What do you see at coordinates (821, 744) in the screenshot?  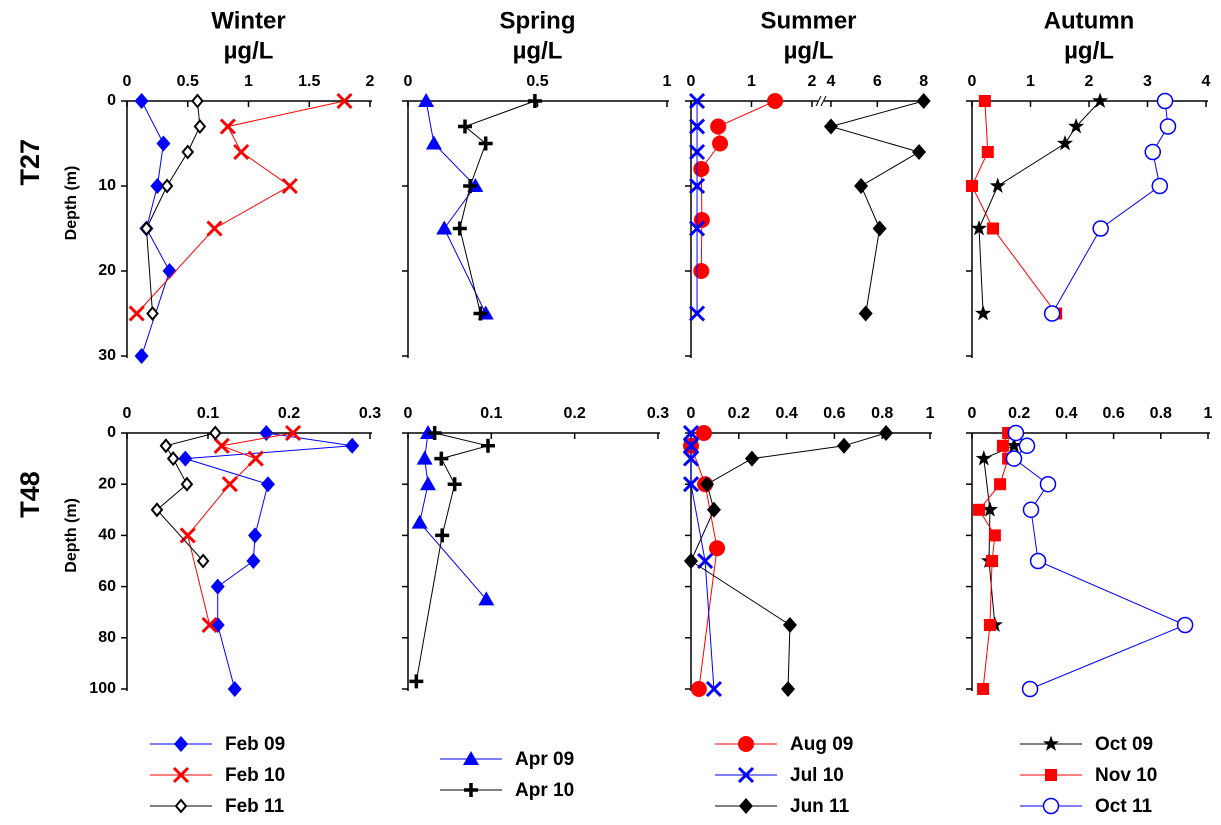 I see `legend-label: Aug 09` at bounding box center [821, 744].